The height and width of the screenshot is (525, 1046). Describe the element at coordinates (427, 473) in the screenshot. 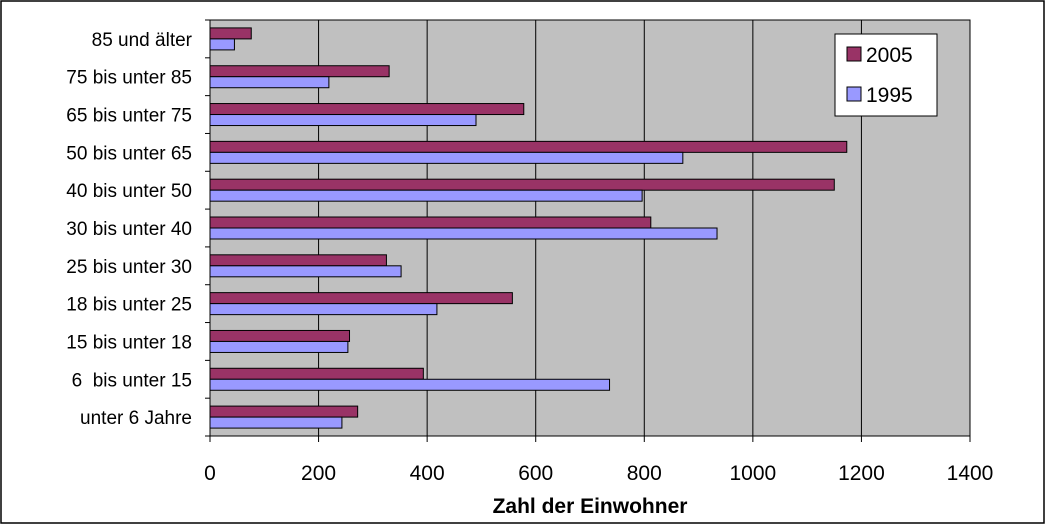

I see `x-tick-label: 400` at that location.